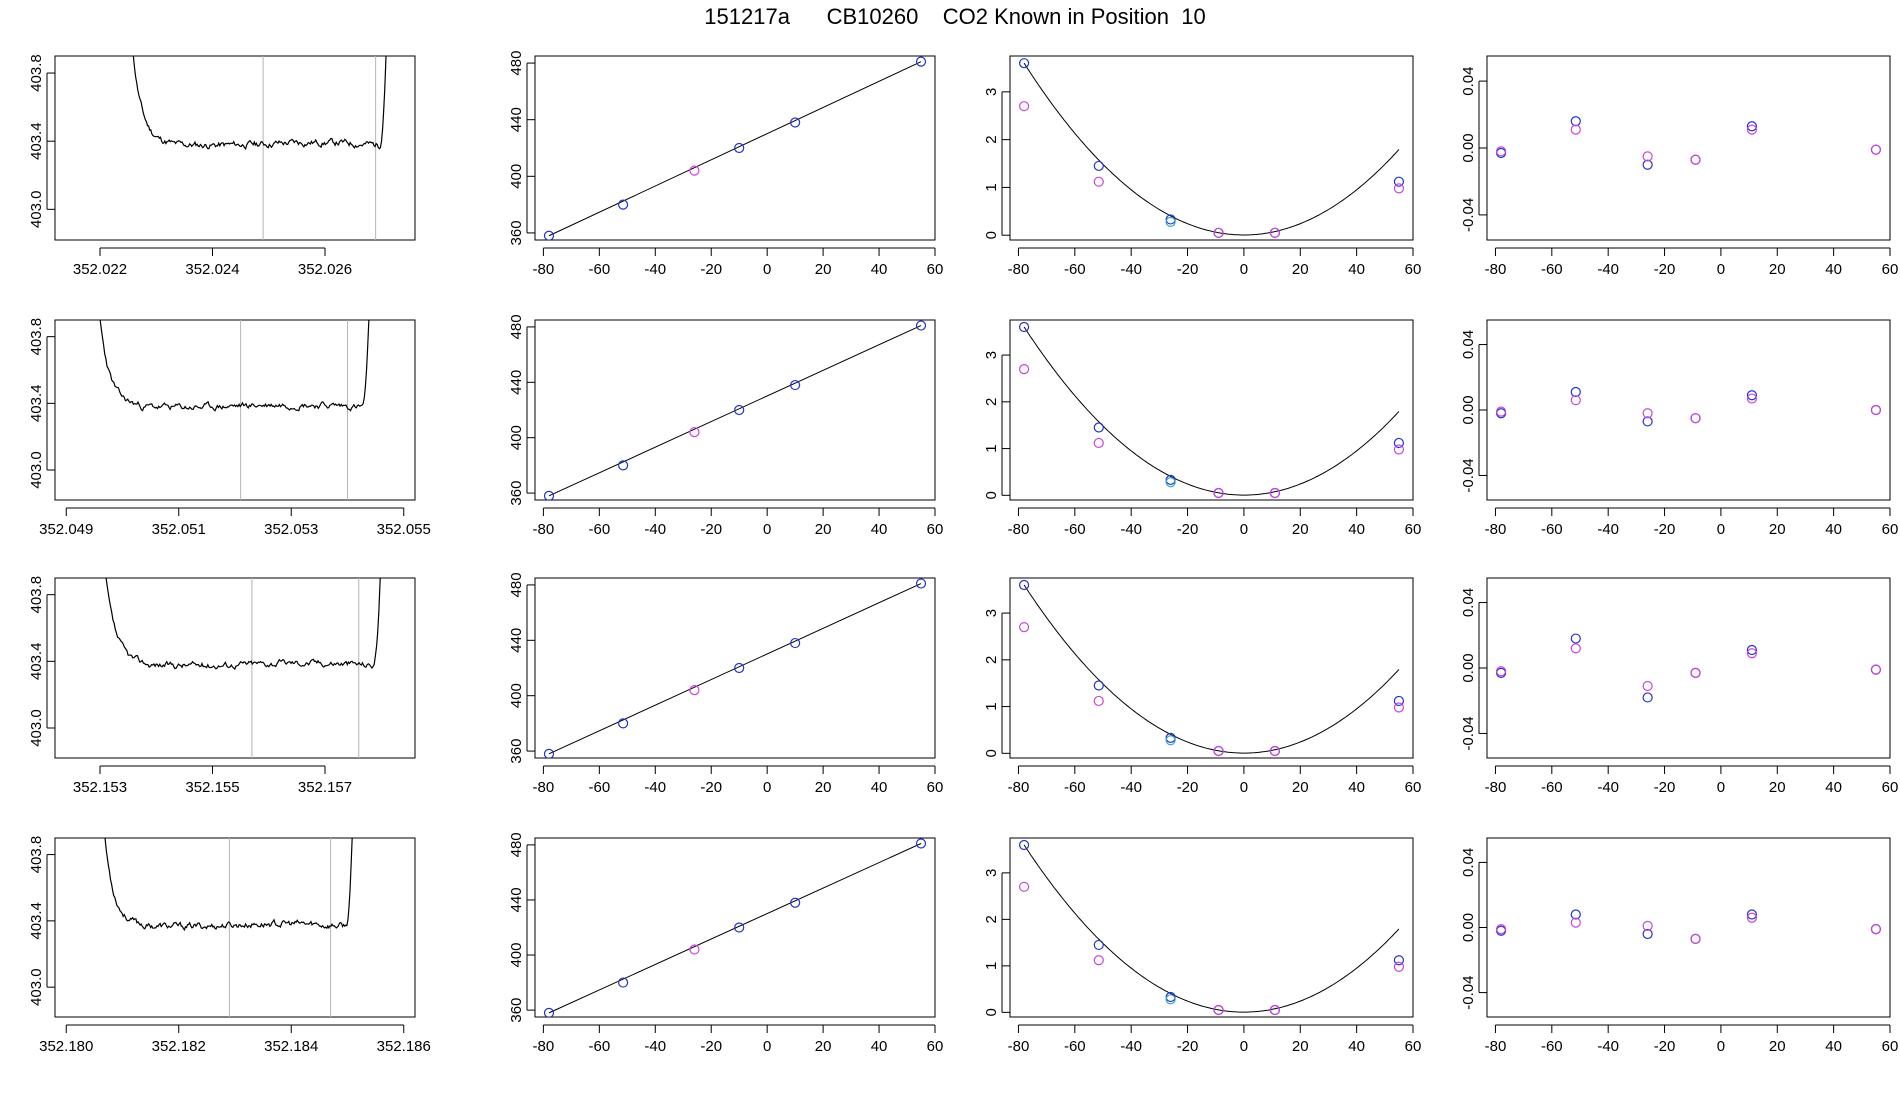 This screenshot has width=1900, height=1100. I want to click on panel-fit-row-4: -80 -60 -40 -20 0 20 40 60 360 400 440 480, so click(725, 943).